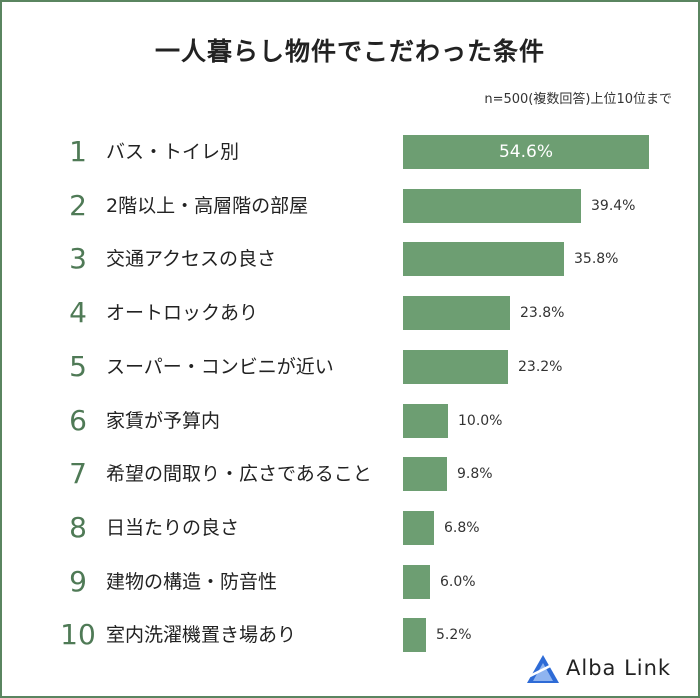 This screenshot has height=698, width=700. I want to click on rank-number: 5, so click(78, 366).